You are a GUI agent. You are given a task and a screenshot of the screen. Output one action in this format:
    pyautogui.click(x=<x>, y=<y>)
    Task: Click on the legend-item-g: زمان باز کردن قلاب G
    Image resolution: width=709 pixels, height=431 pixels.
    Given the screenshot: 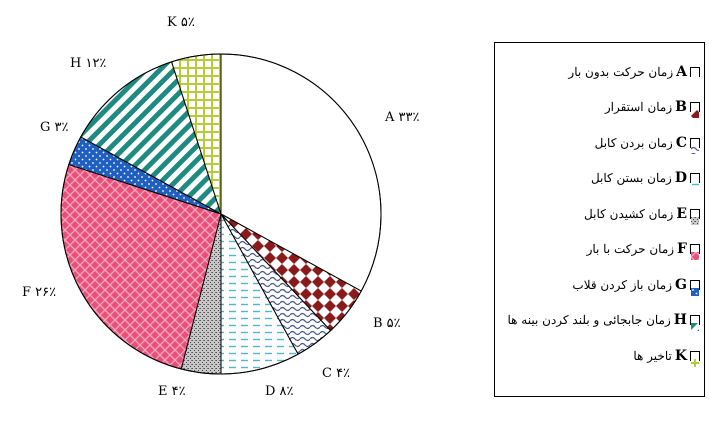 What is the action you would take?
    pyautogui.click(x=636, y=286)
    